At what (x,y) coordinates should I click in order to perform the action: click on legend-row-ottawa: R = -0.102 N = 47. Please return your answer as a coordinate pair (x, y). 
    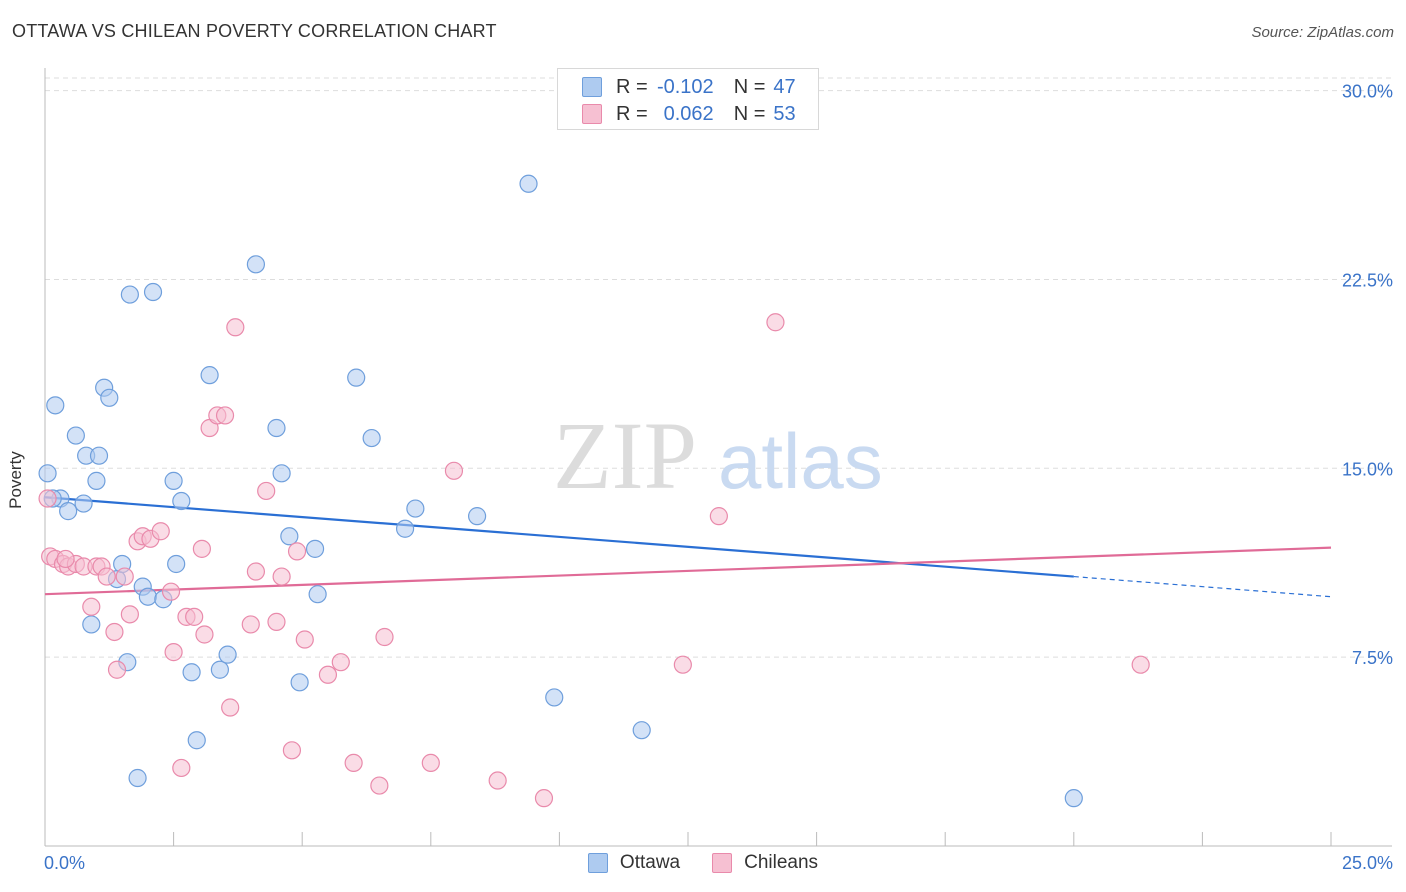
    Looking at the image, I should click on (689, 87).